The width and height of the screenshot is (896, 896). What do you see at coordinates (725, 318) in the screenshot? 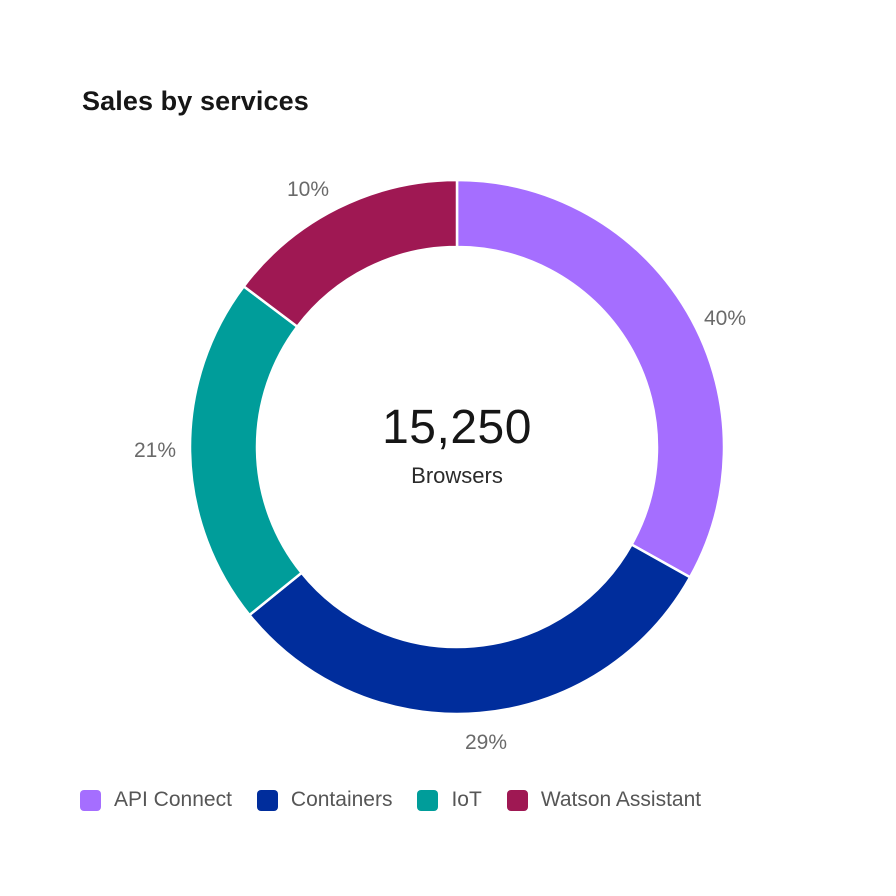
I see `callout-api-connect-percent: 40%` at bounding box center [725, 318].